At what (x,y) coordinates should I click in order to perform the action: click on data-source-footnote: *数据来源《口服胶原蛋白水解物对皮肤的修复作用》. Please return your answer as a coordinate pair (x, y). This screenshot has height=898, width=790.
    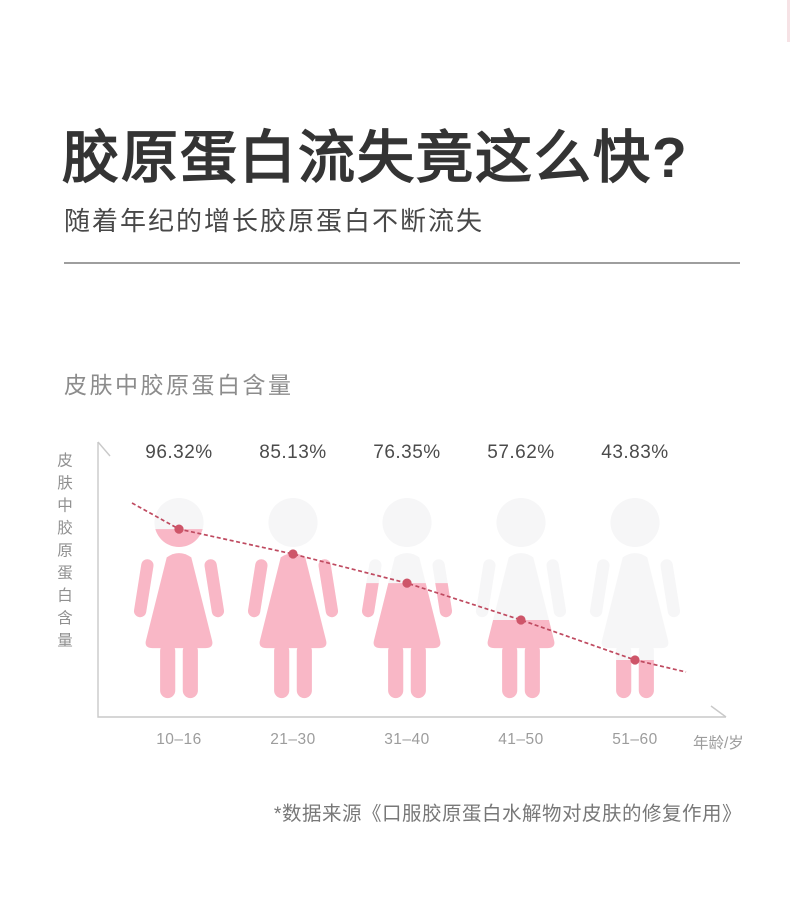
    Looking at the image, I should click on (507, 814).